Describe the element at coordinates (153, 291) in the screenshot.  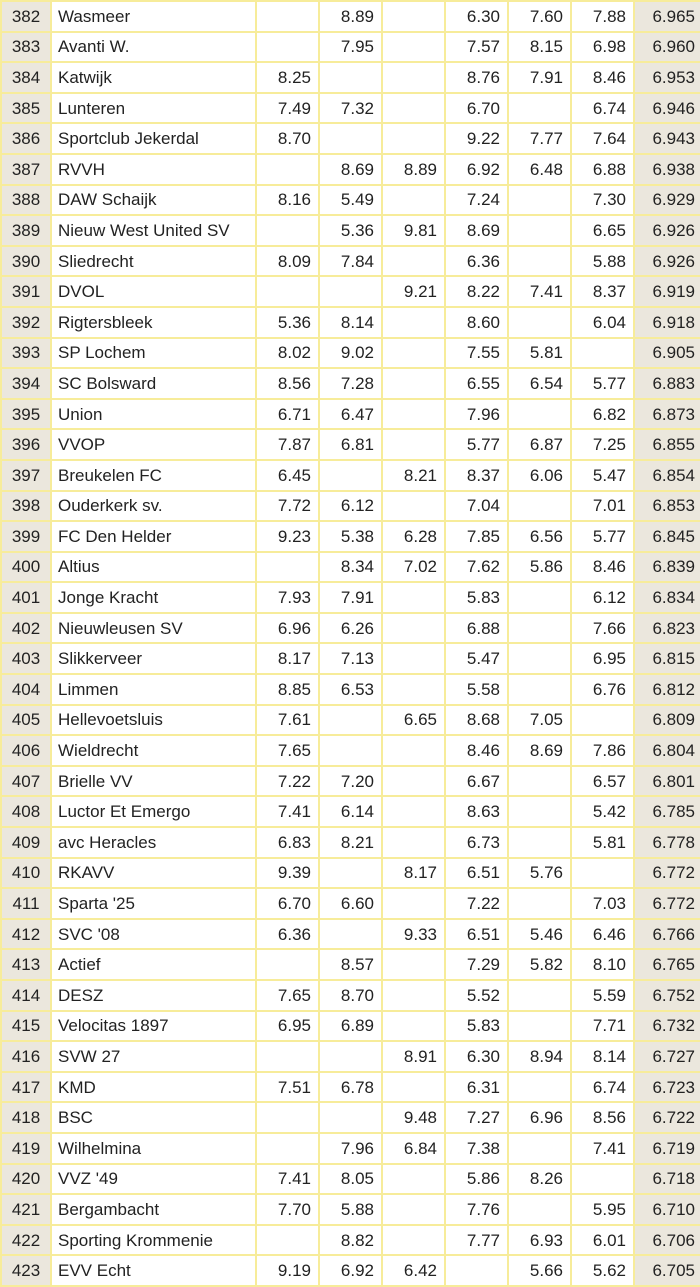
I see `club-name-cell: DVOL` at that location.